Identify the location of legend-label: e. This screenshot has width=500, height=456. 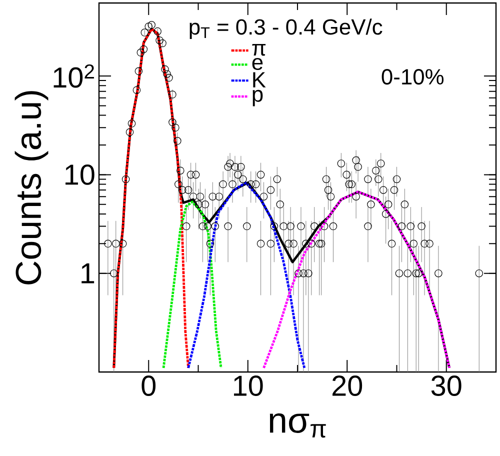
(257, 64).